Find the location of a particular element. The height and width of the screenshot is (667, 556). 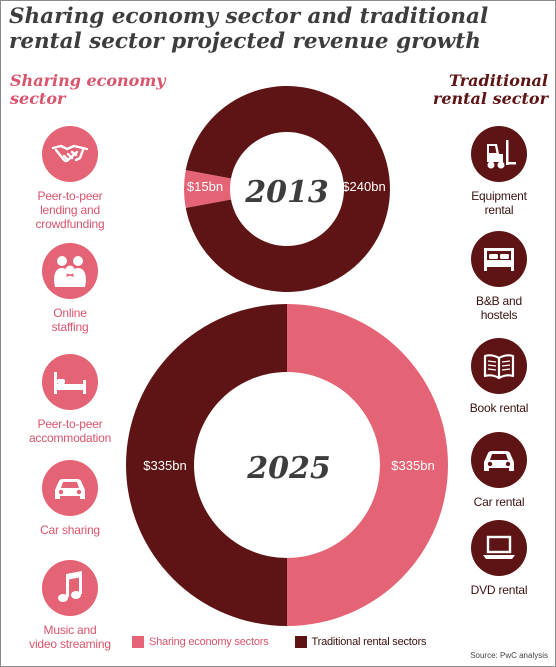

donut-segment-2013-traditional is located at coordinates (287, 189).